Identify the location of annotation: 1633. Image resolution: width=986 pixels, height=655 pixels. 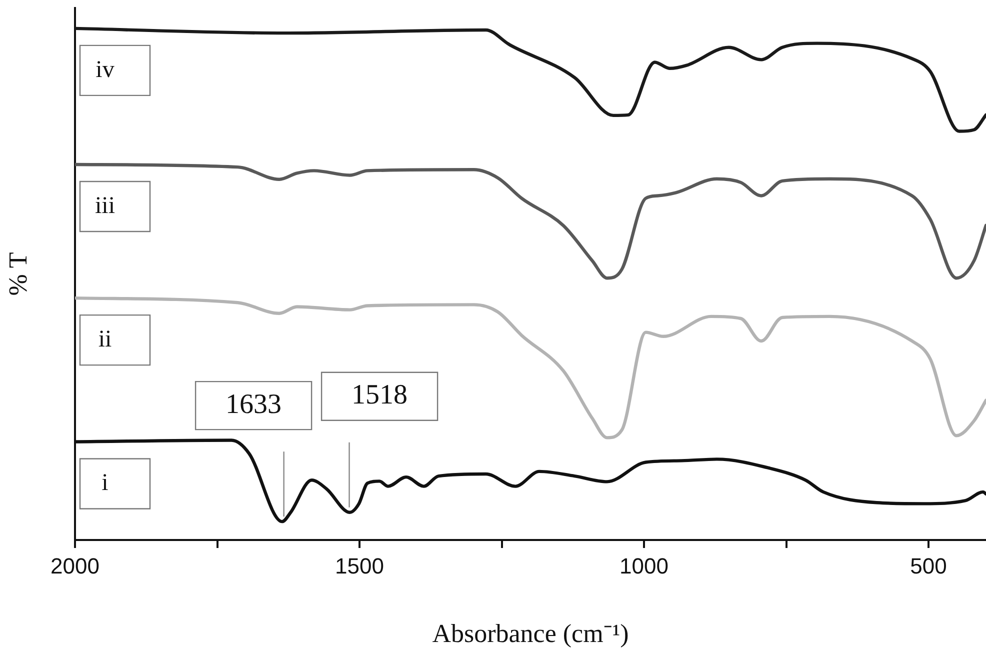
(254, 404).